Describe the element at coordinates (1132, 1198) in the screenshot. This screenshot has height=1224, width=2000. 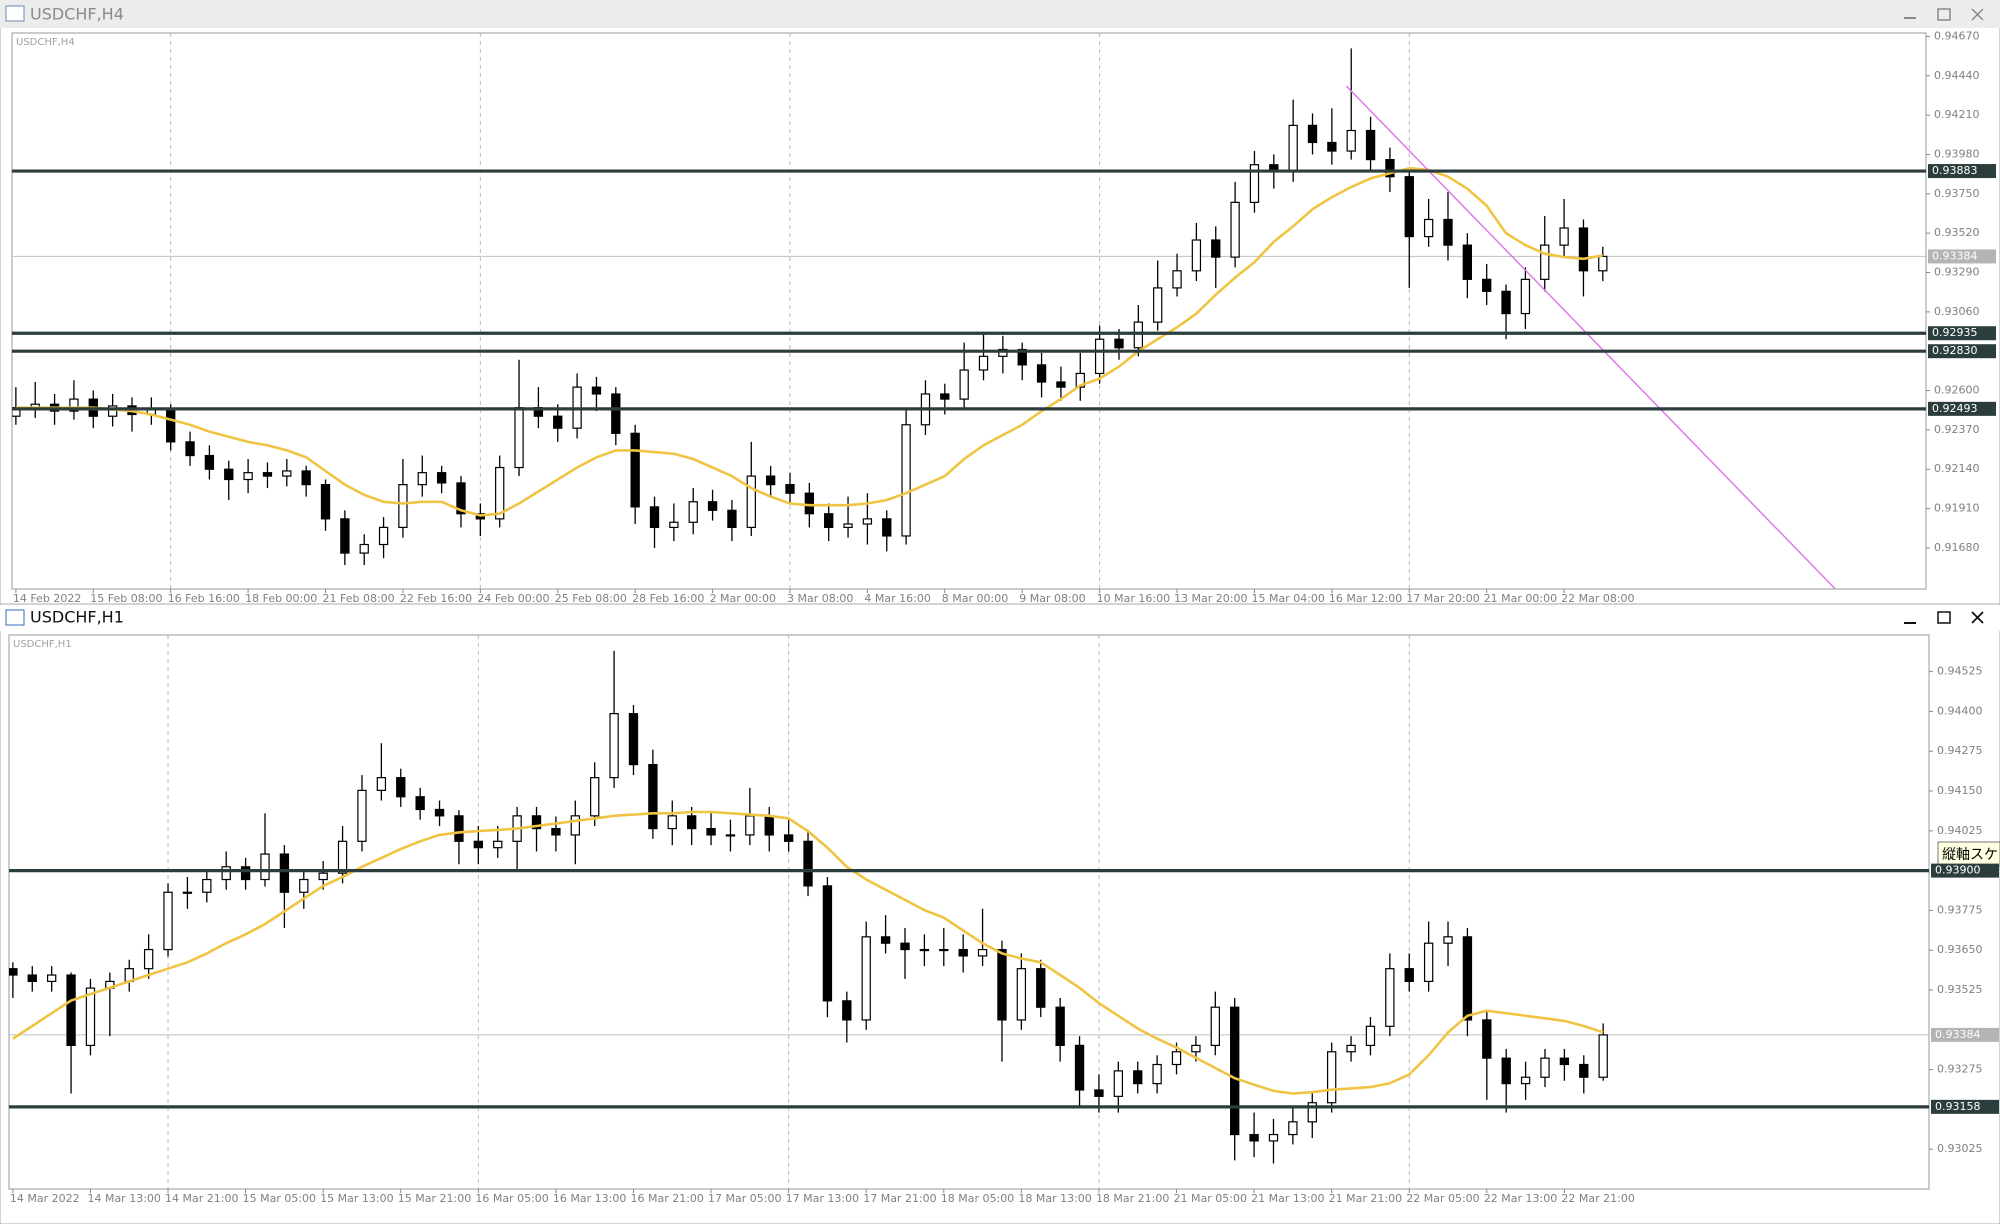
I see `x-tick-label: 18 Mar 21:00` at that location.